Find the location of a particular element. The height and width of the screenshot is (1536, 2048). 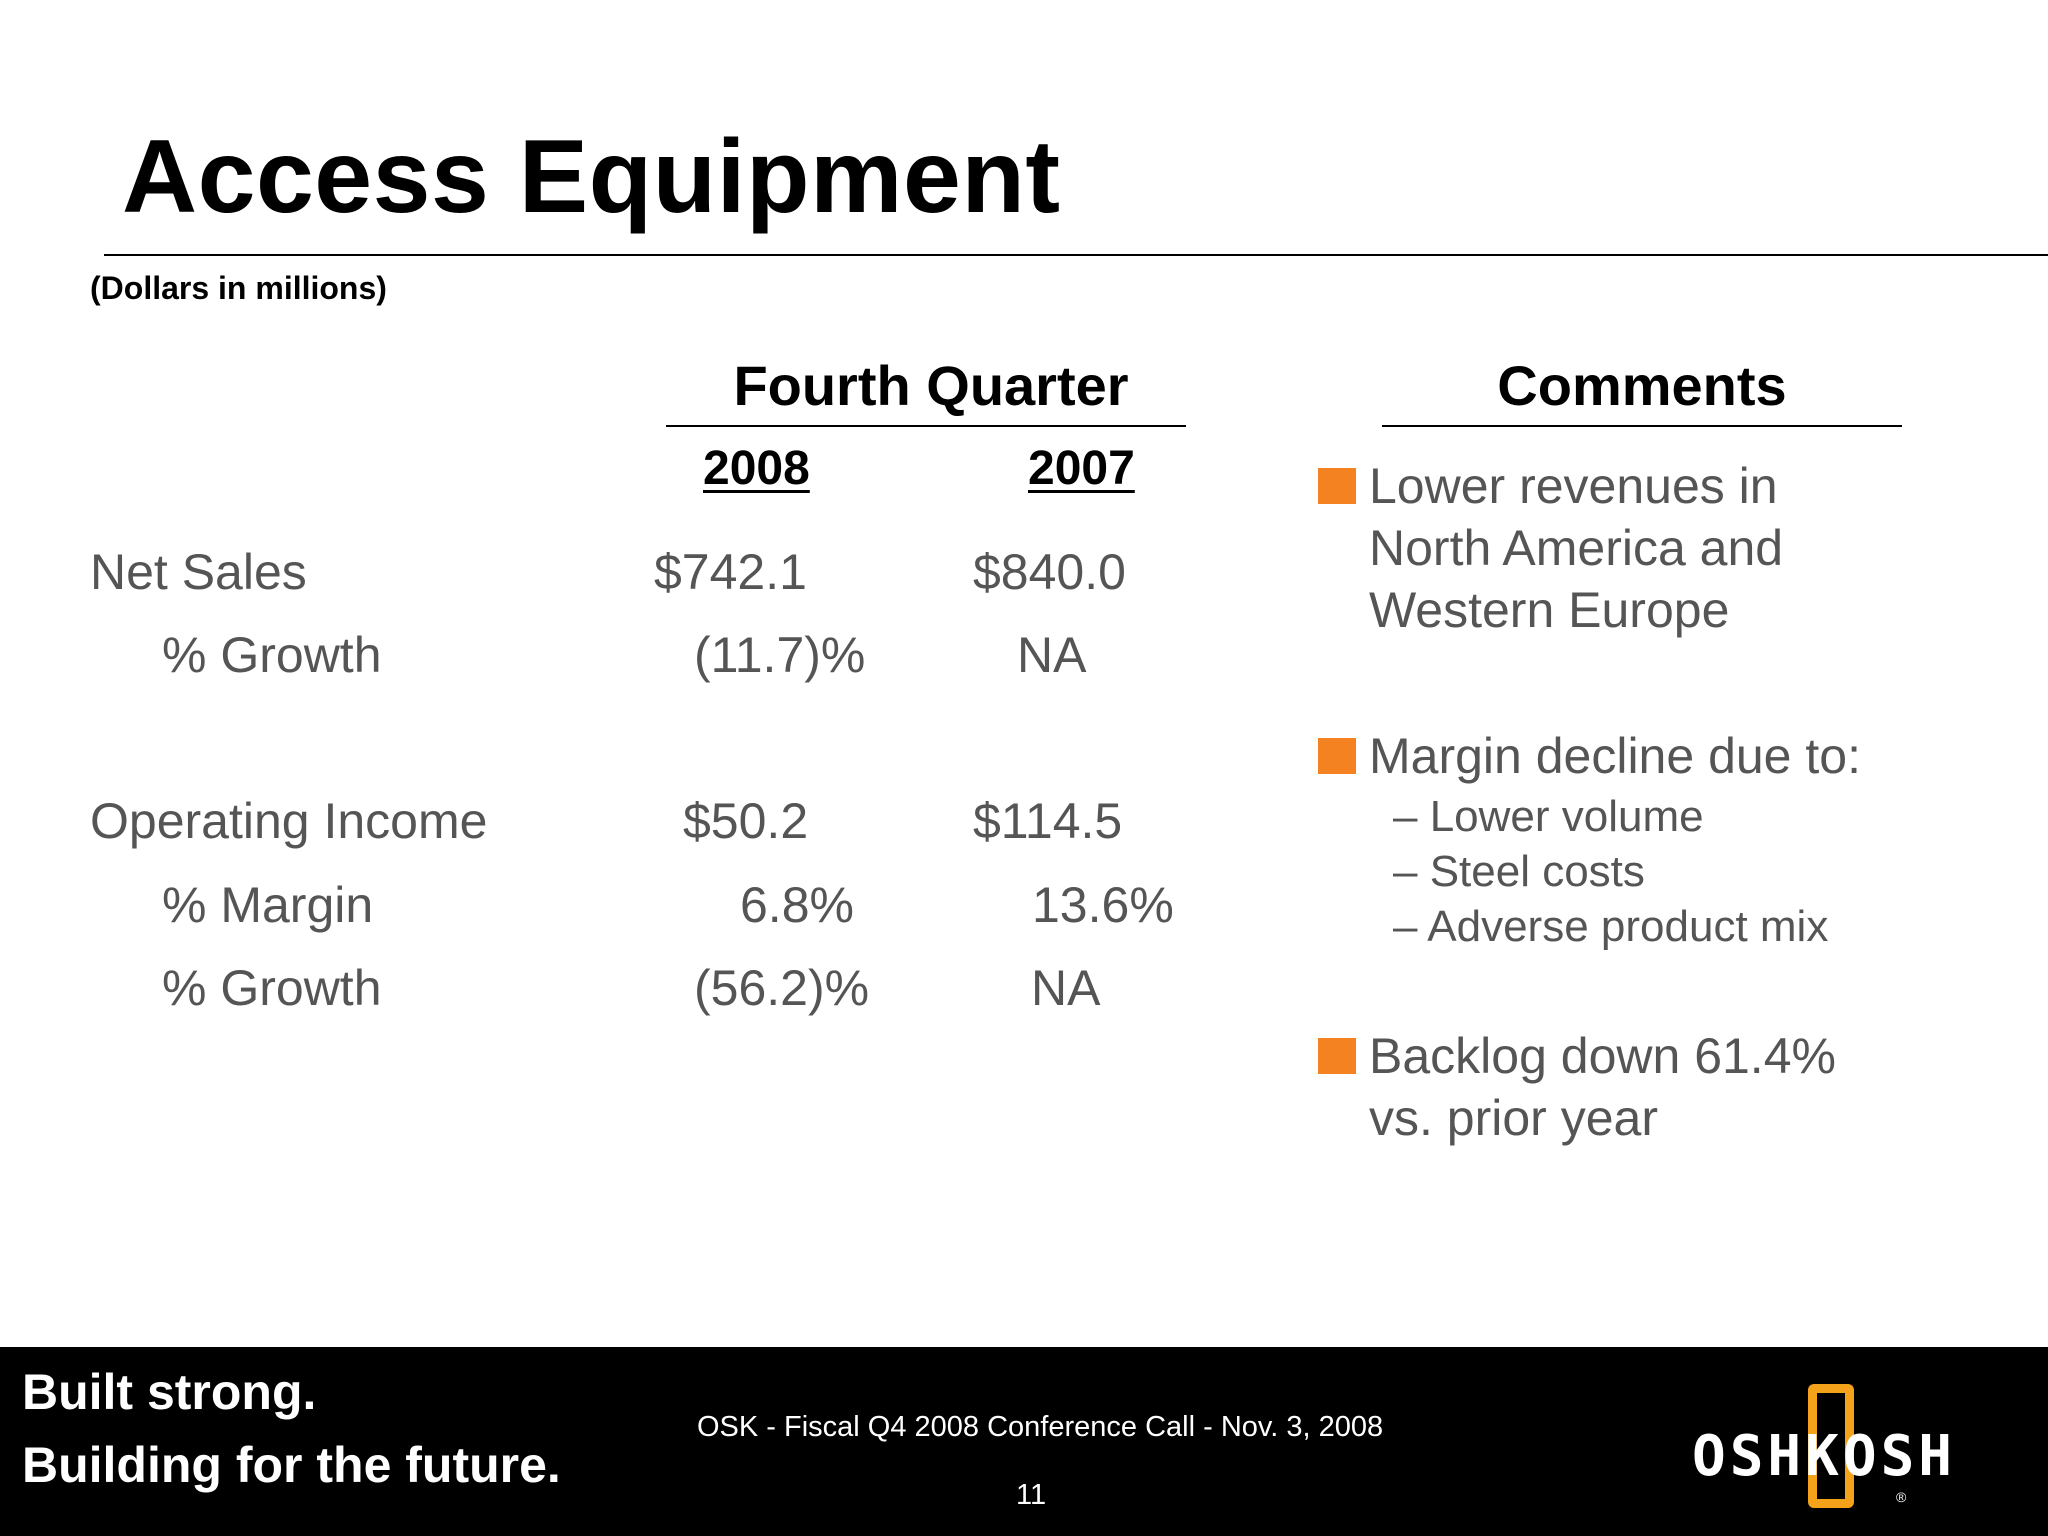

table-header-rule is located at coordinates (926, 426).